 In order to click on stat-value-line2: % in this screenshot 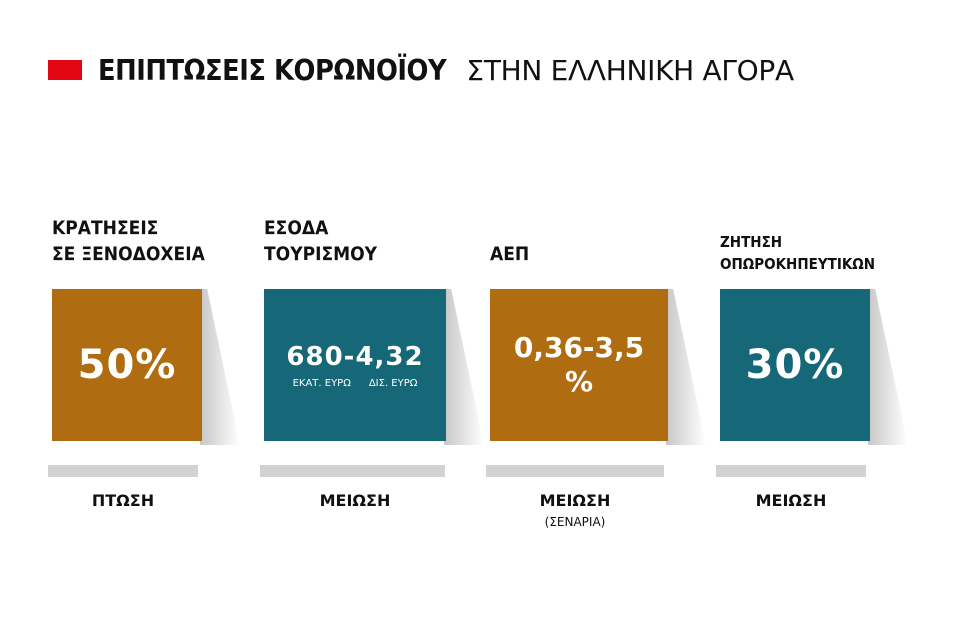, I will do `click(579, 381)`.